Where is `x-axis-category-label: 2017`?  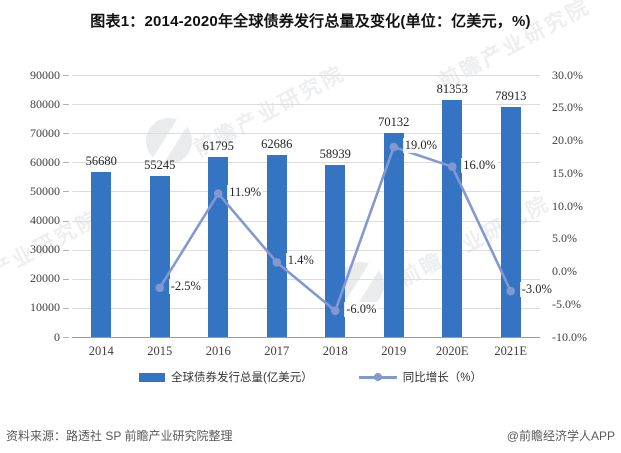
x-axis-category-label: 2017 is located at coordinates (277, 351).